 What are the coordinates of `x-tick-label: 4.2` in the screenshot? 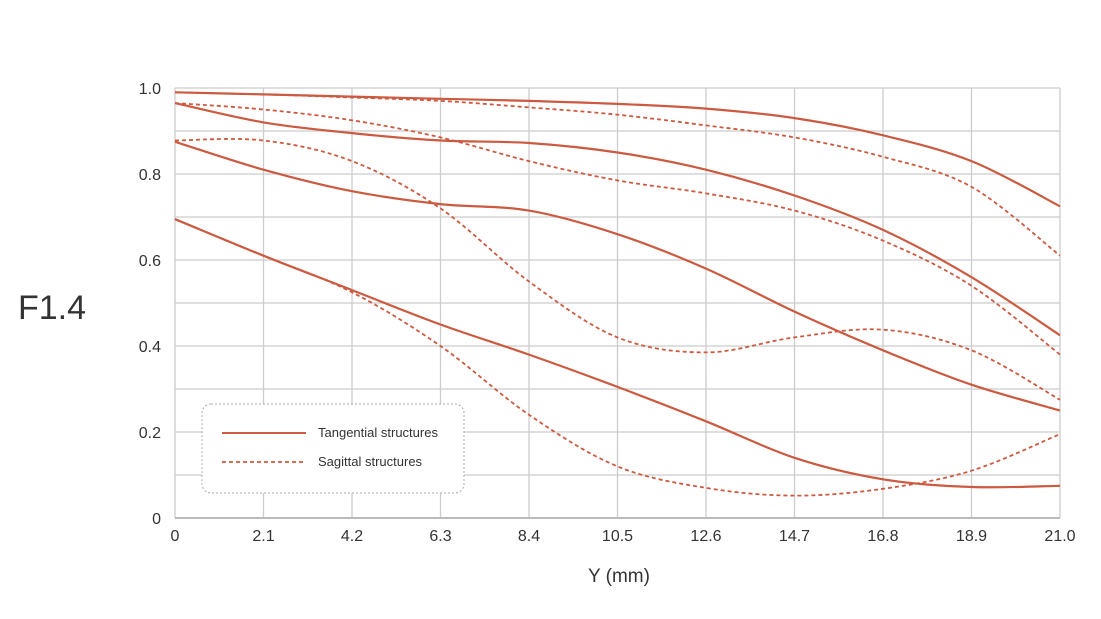 It's located at (352, 536).